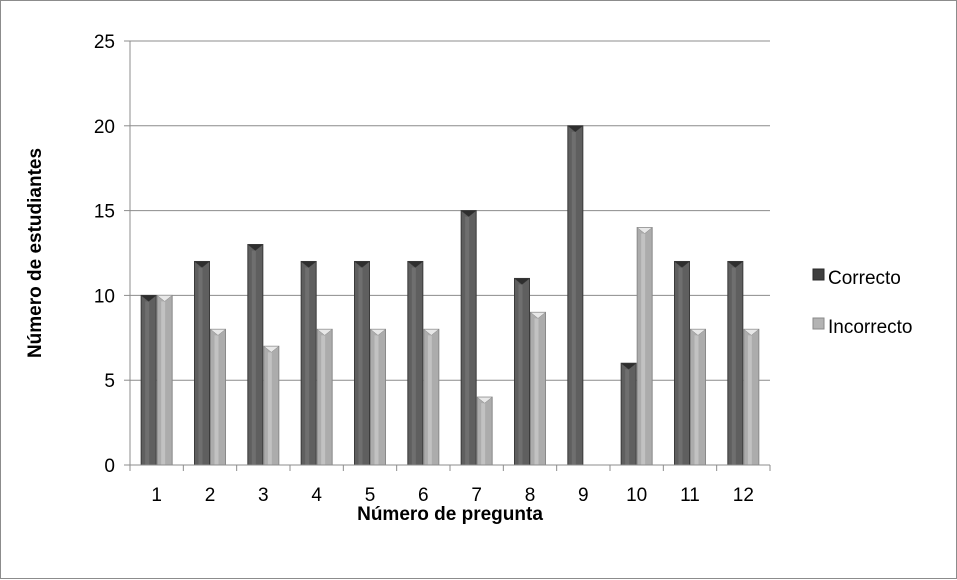 This screenshot has height=580, width=957. What do you see at coordinates (862, 303) in the screenshot?
I see `legend: Correcto Incorrecto` at bounding box center [862, 303].